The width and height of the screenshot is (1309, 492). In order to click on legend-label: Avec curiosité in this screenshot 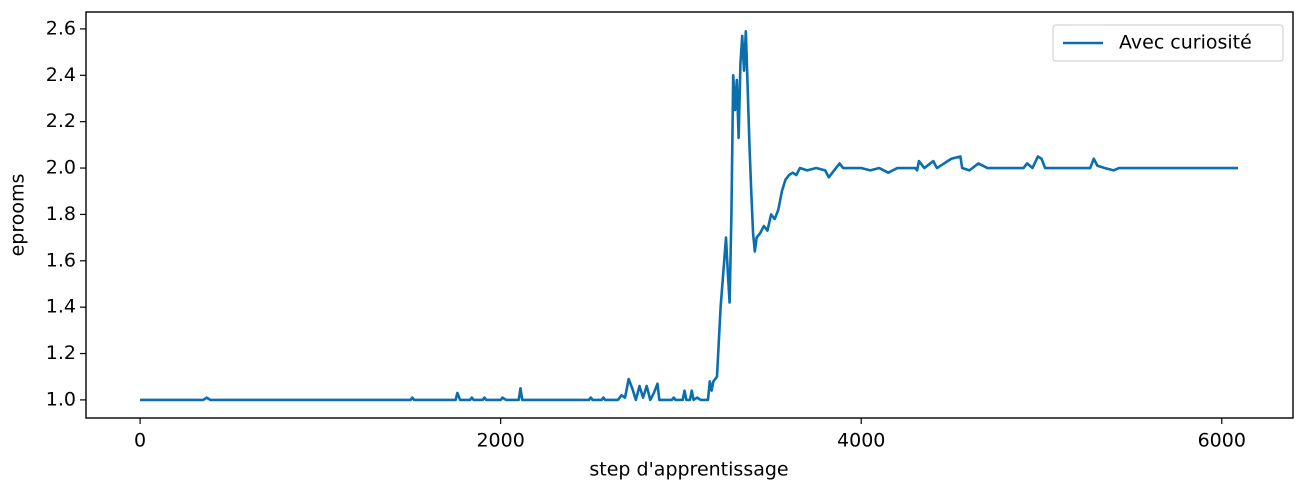, I will do `click(1185, 43)`.